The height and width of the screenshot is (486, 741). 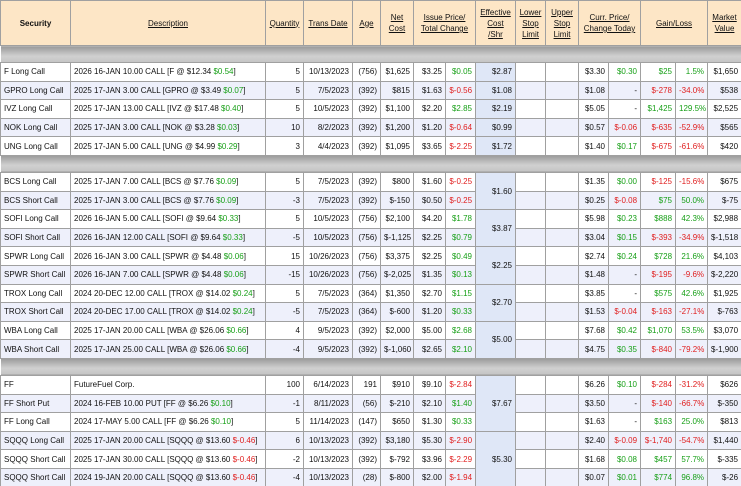 What do you see at coordinates (692, 459) in the screenshot?
I see `gain-pct-cell: 57.7%` at bounding box center [692, 459].